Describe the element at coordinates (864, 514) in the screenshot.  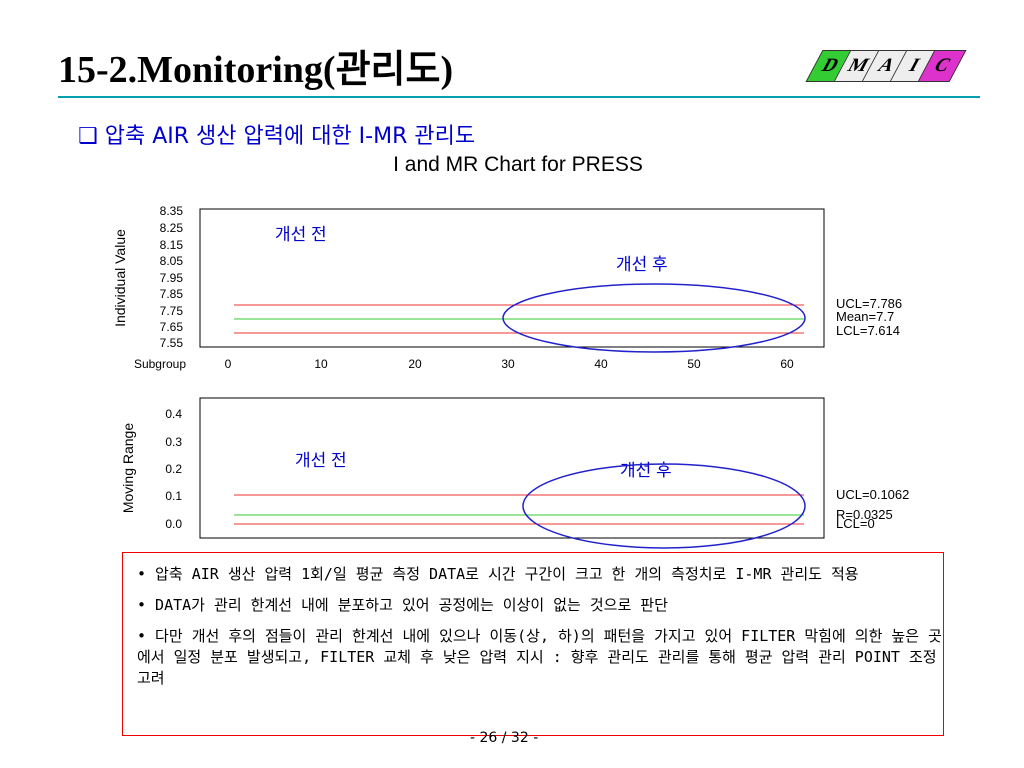
I see `mr-mean-label: R=0.0325` at that location.